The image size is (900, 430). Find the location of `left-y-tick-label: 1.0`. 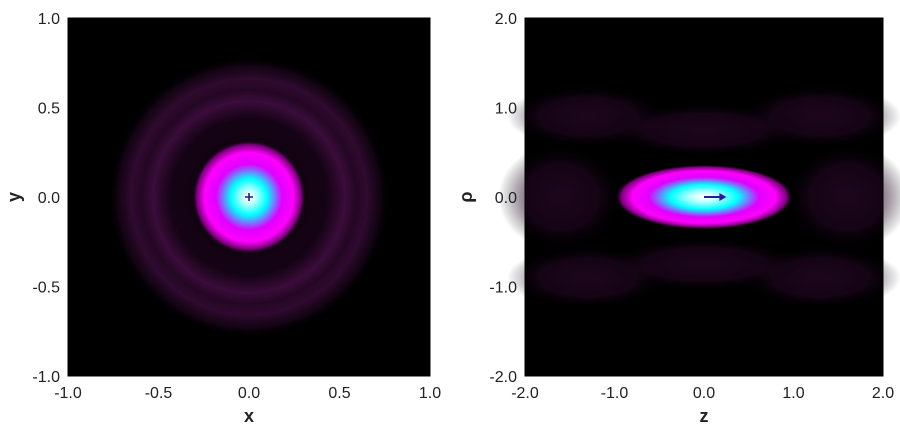

left-y-tick-label: 1.0 is located at coordinates (49, 19).